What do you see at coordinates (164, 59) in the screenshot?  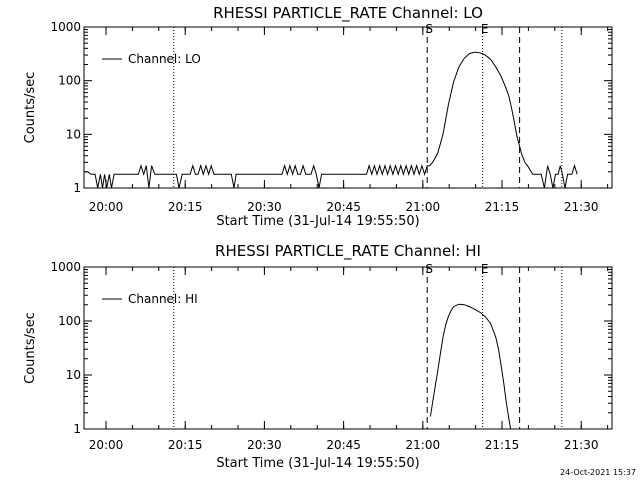 I see `legend-label: Channel: LO` at bounding box center [164, 59].